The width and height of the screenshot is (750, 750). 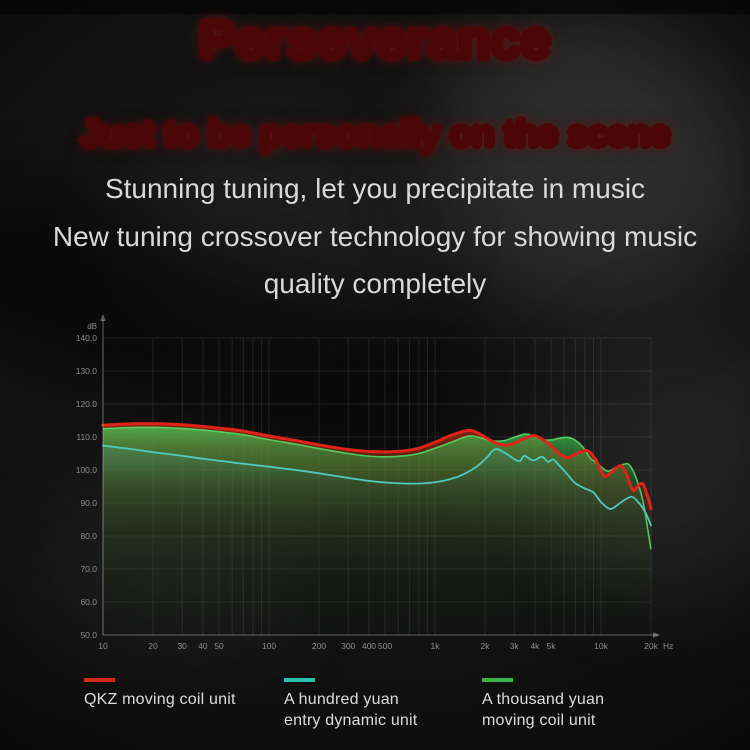 I want to click on svg-text: 100.0, so click(x=87, y=470).